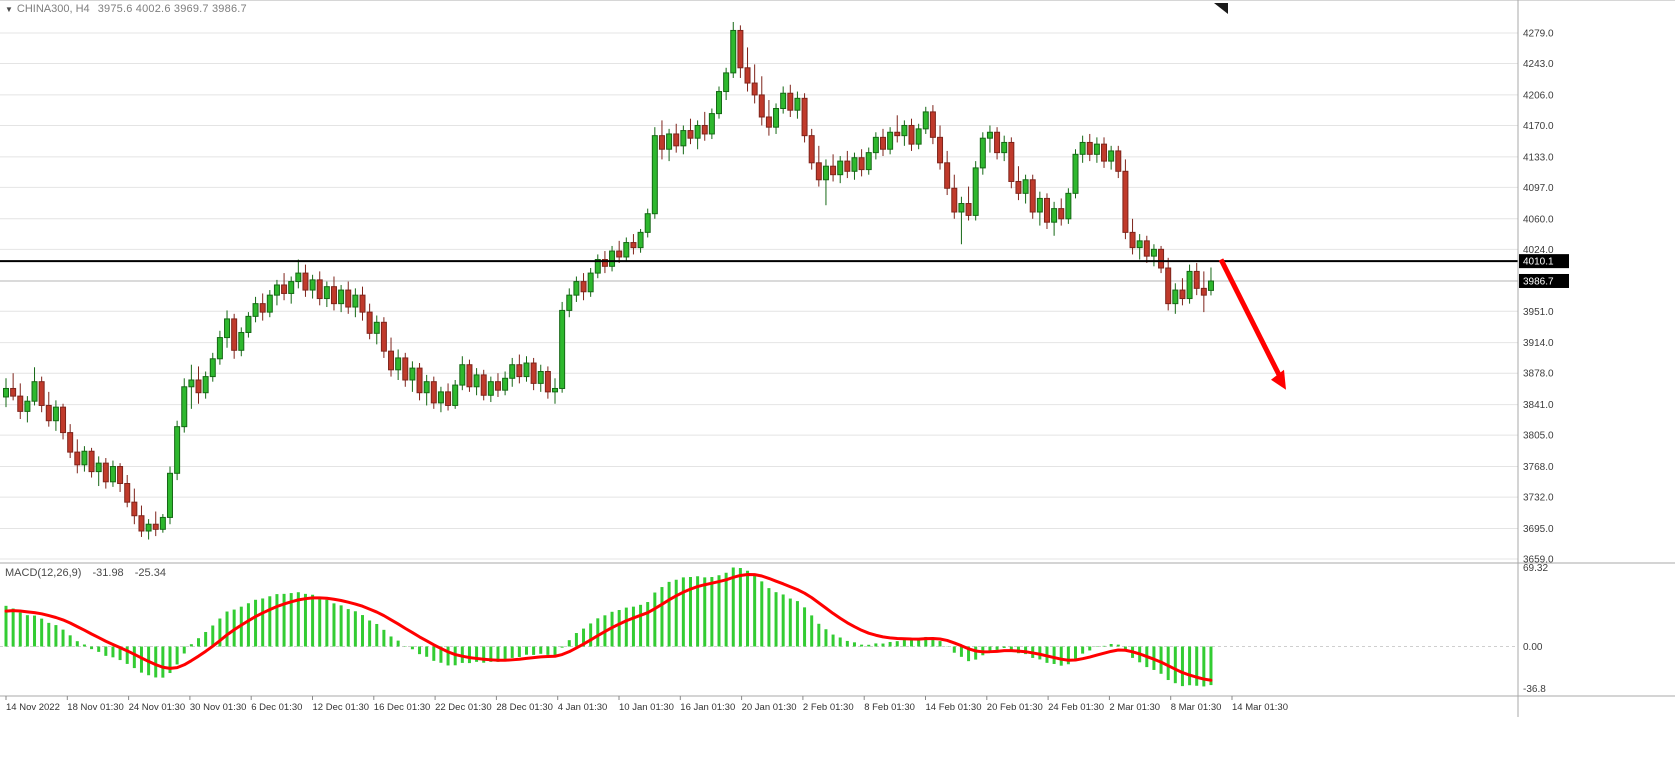 This screenshot has height=764, width=1675. Describe the element at coordinates (1538, 95) in the screenshot. I see `svg-text: 4206.0` at that location.